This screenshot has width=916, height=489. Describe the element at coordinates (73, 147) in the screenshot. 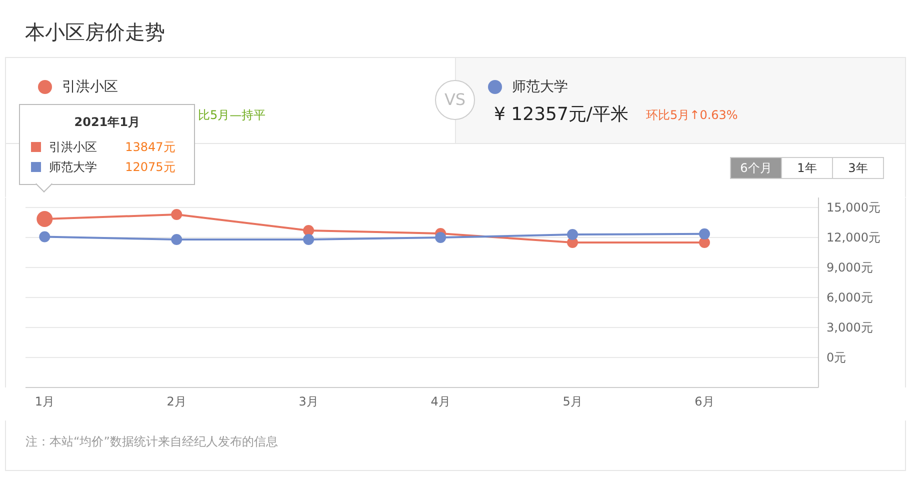

I see `legend-label: 引洪小区` at that location.